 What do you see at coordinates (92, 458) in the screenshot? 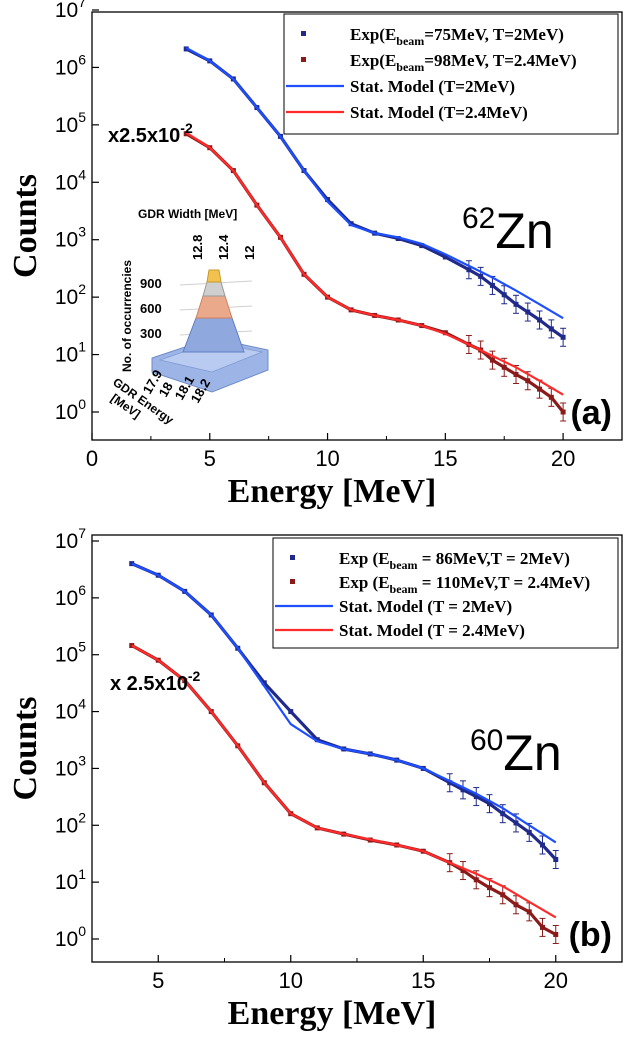
I see `x-tick-label: 0` at bounding box center [92, 458].